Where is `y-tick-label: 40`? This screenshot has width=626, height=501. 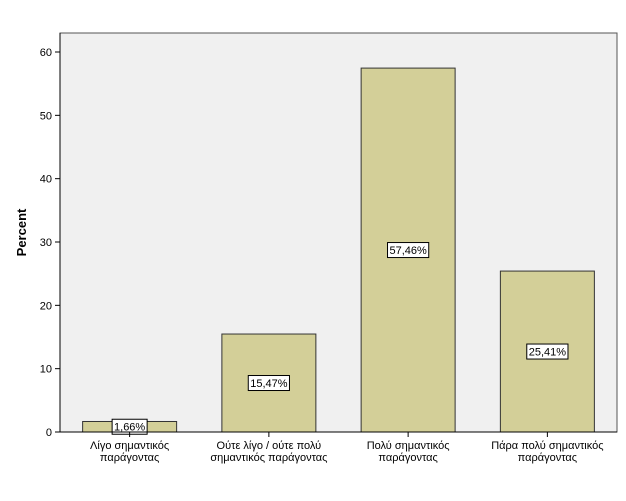
y-tick-label: 40 is located at coordinates (46, 180).